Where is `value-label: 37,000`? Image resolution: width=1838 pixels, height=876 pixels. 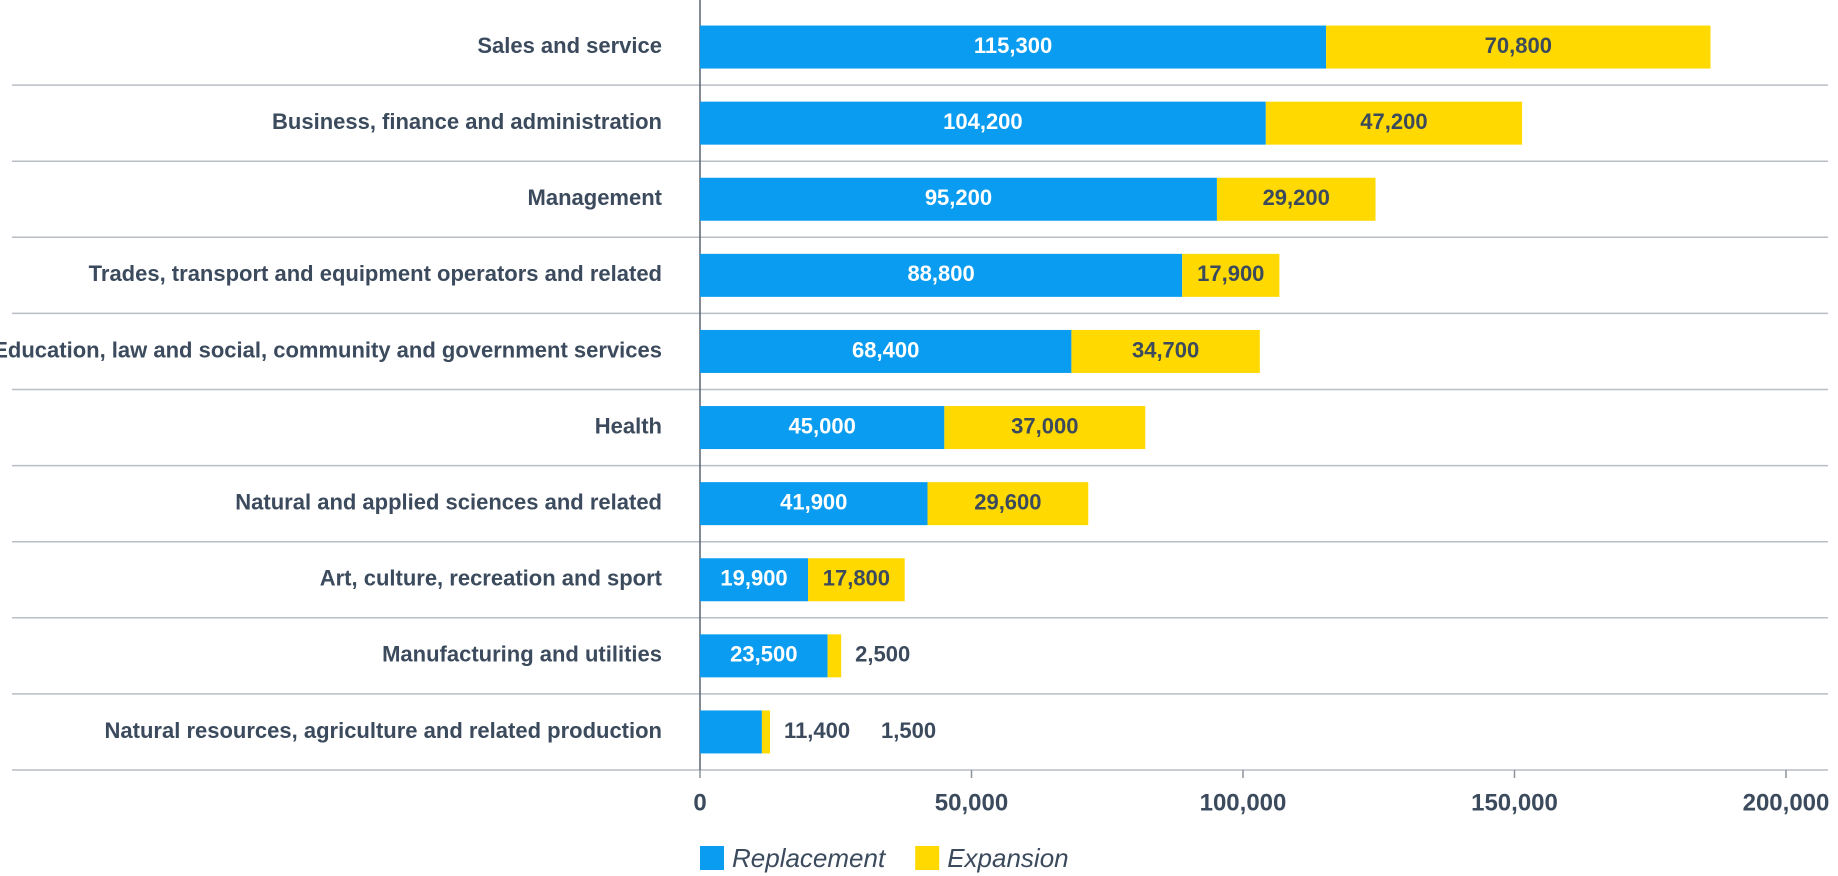
value-label: 37,000 is located at coordinates (1044, 425).